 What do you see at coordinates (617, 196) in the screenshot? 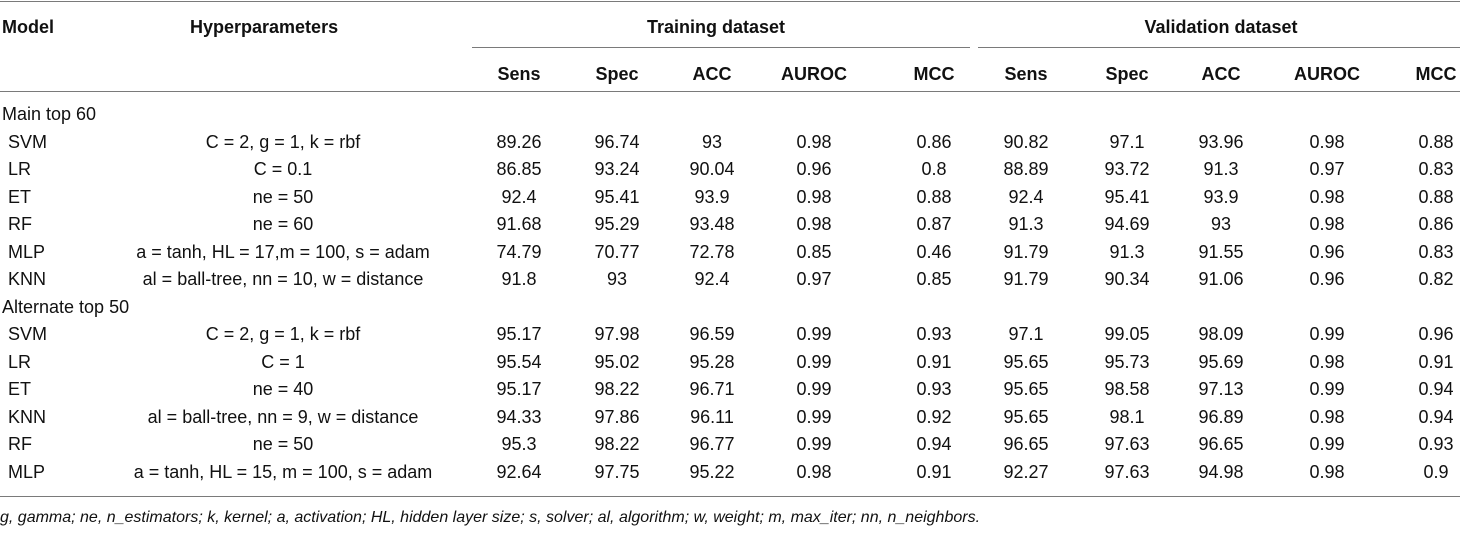
I see `metric-value-cell: 95.41` at bounding box center [617, 196].